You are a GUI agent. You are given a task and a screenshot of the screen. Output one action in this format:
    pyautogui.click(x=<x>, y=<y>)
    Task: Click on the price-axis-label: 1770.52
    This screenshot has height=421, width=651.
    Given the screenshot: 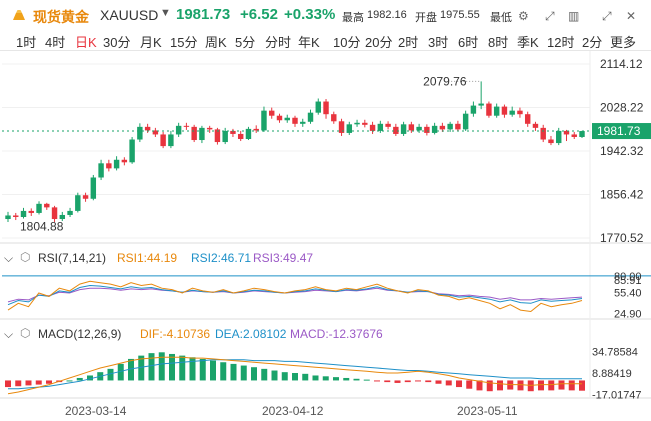 What is the action you would take?
    pyautogui.click(x=622, y=238)
    